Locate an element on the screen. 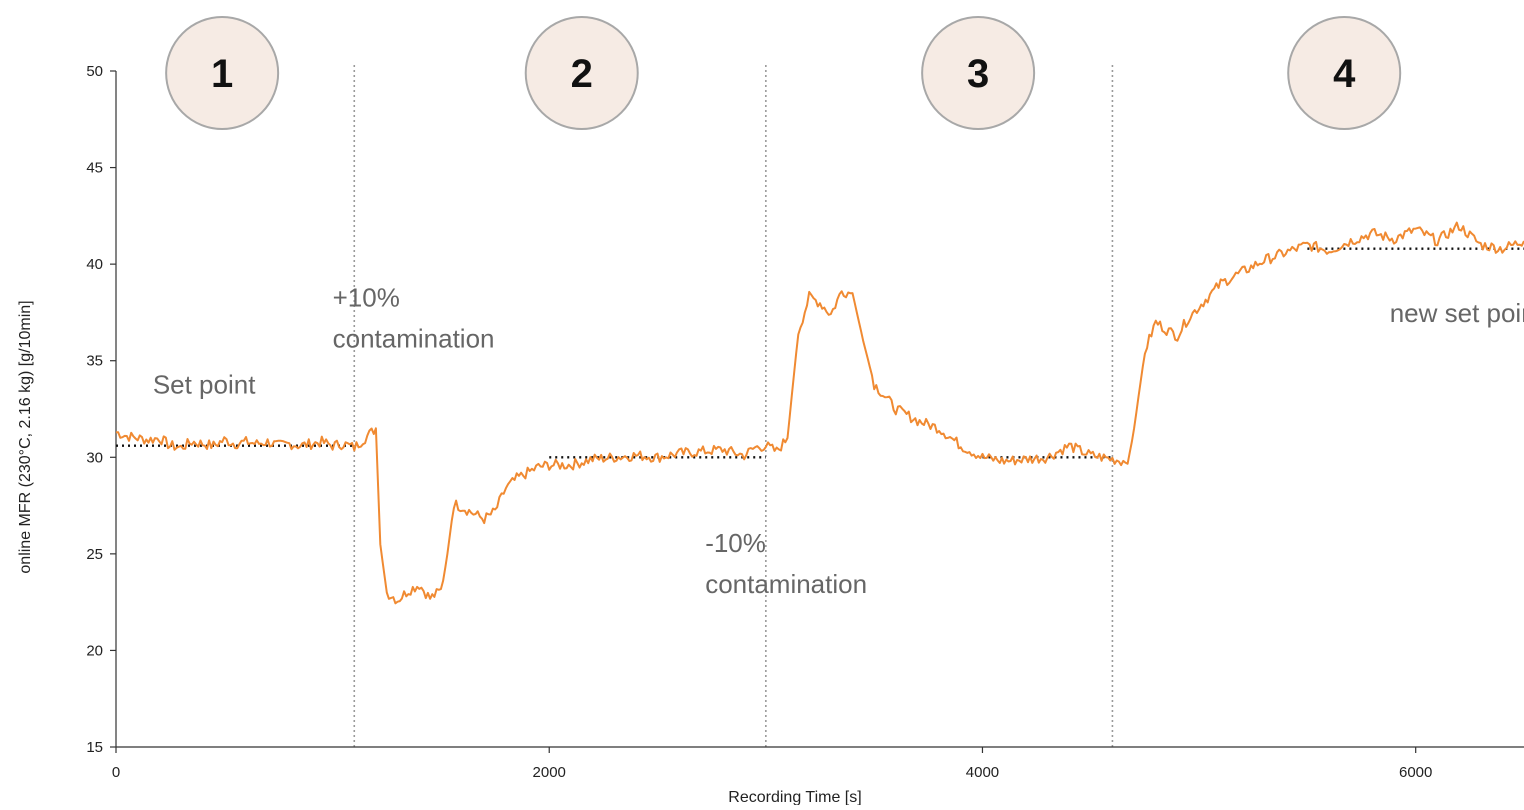 This screenshot has width=1524, height=810. x-tick-label-0: 0 is located at coordinates (116, 772).